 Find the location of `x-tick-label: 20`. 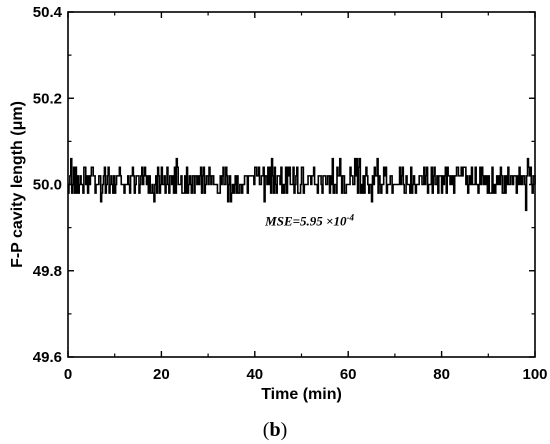

x-tick-label: 20 is located at coordinates (161, 374).